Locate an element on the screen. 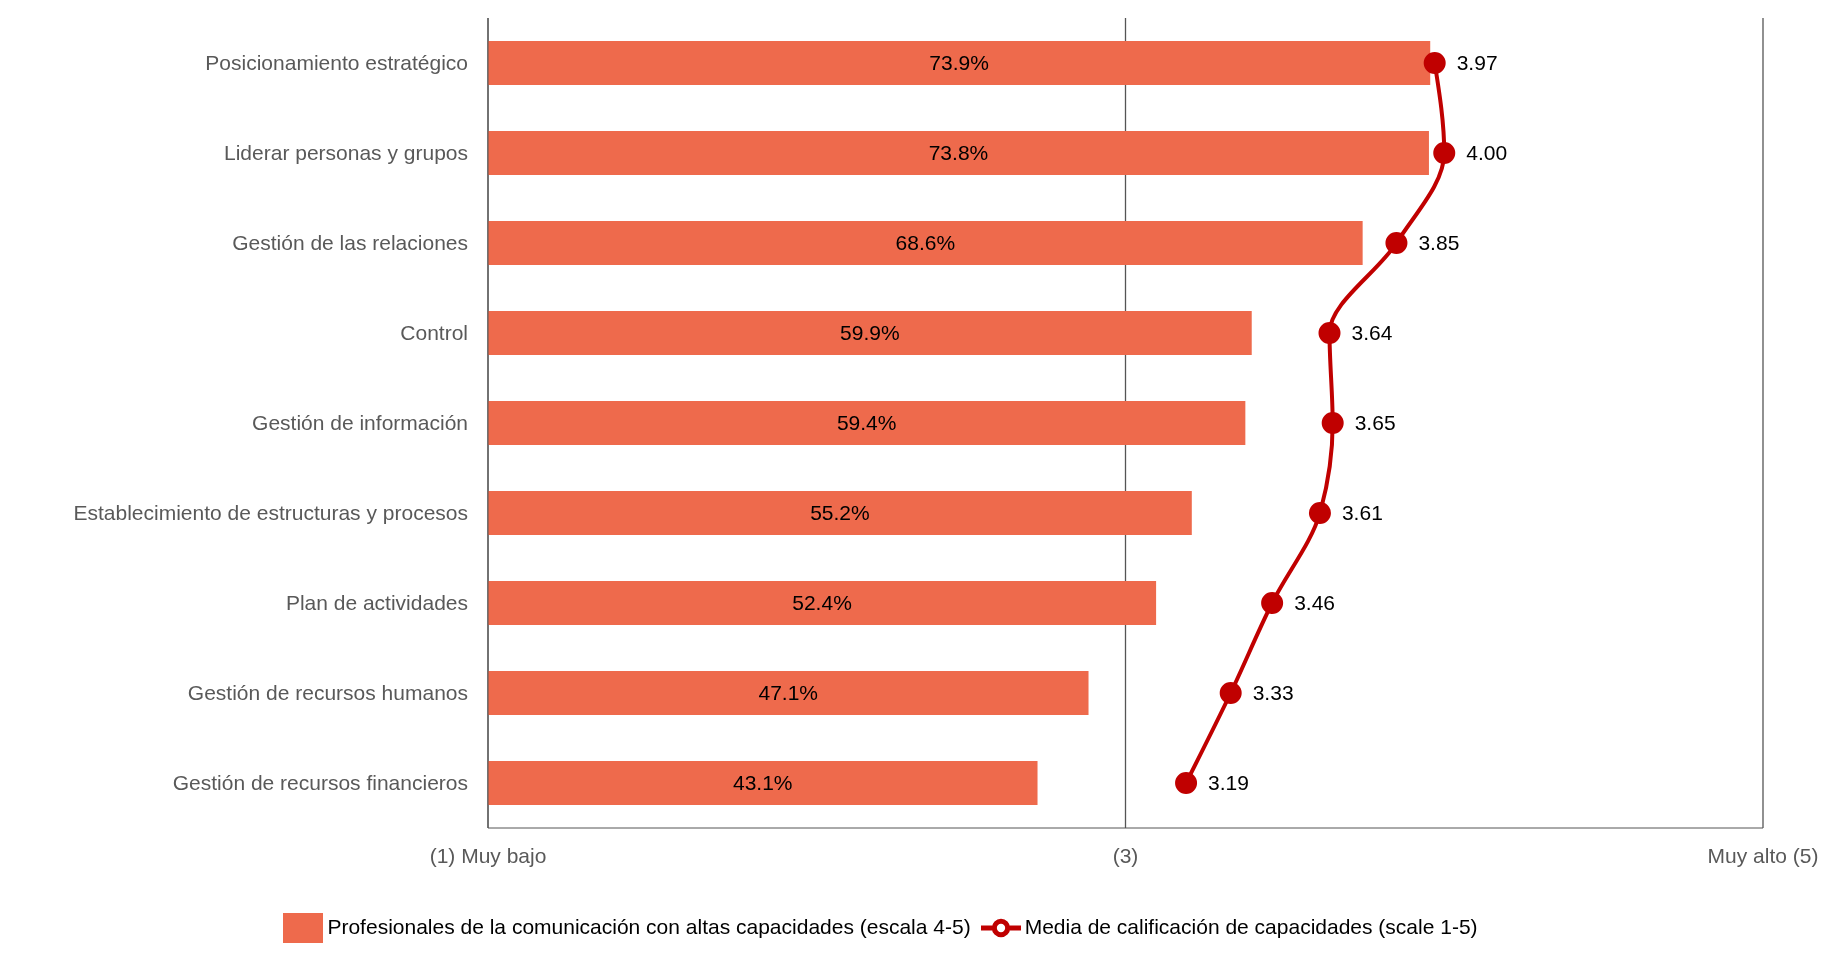 Image resolution: width=1835 pixels, height=968 pixels. y-tick-label: Liderar personas y grupos is located at coordinates (346, 153).